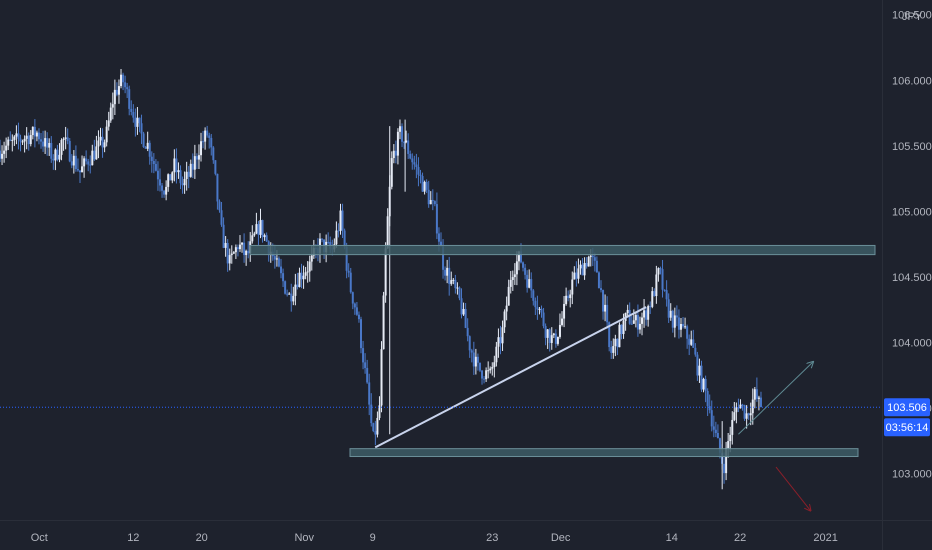 The height and width of the screenshot is (550, 932). I want to click on price-tick-label: 104.000, so click(912, 343).